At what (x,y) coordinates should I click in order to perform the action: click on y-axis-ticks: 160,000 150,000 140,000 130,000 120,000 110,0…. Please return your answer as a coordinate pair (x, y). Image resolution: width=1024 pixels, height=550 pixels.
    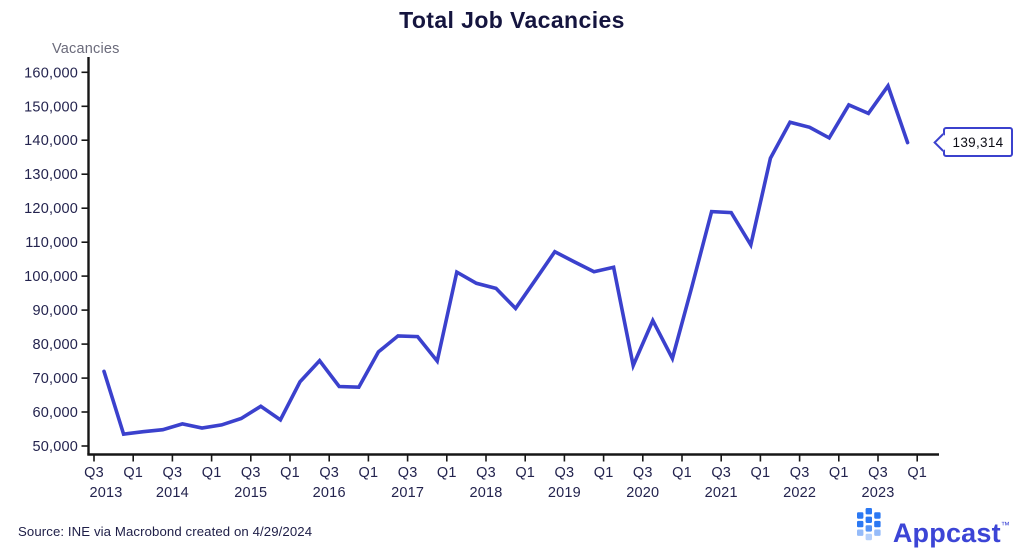
    Looking at the image, I should click on (56, 260).